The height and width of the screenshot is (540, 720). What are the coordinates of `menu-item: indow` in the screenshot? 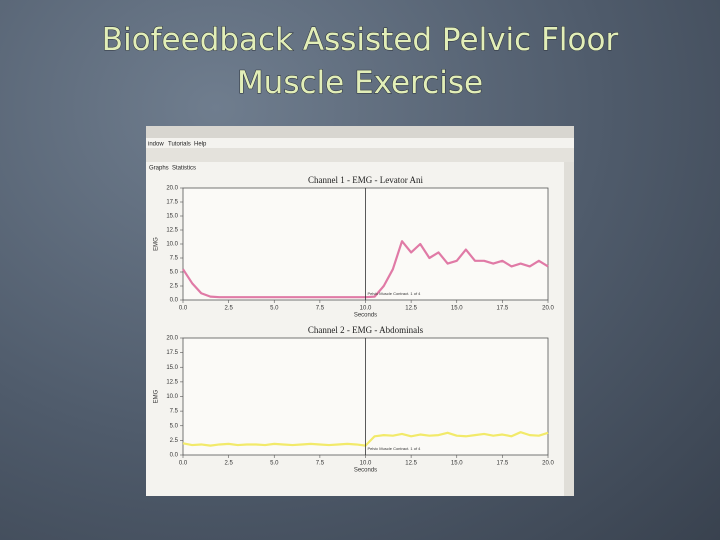 It's located at (156, 145).